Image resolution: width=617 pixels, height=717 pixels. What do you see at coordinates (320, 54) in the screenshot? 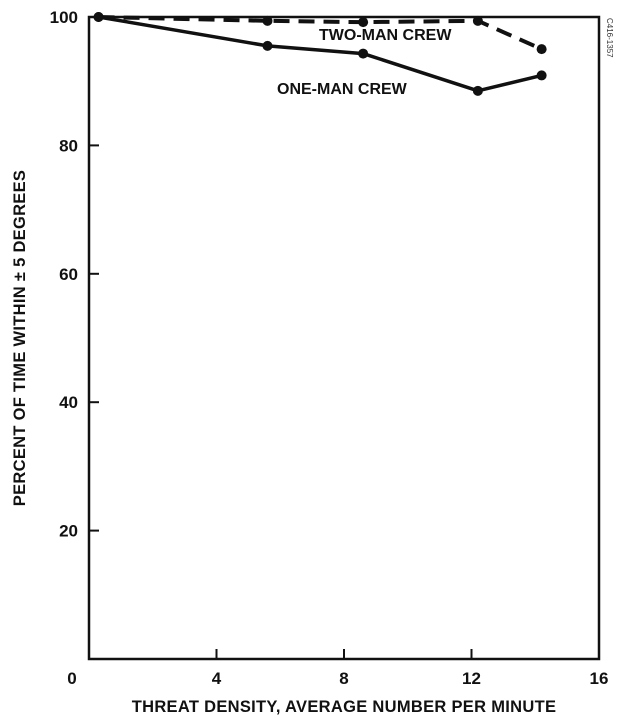
I see `series-points` at bounding box center [320, 54].